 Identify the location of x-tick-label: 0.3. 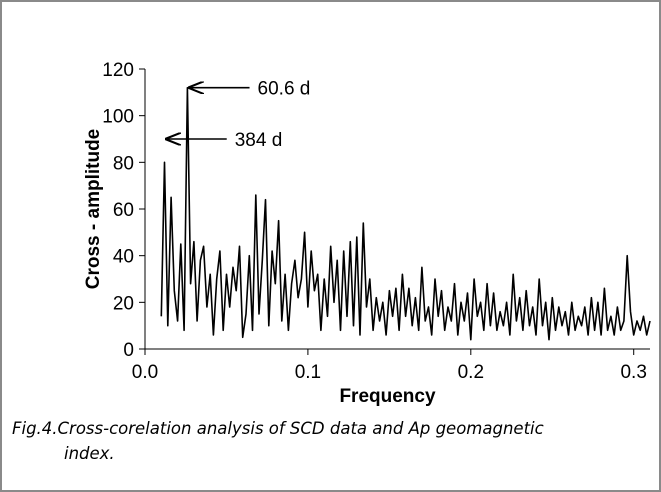
(633, 372).